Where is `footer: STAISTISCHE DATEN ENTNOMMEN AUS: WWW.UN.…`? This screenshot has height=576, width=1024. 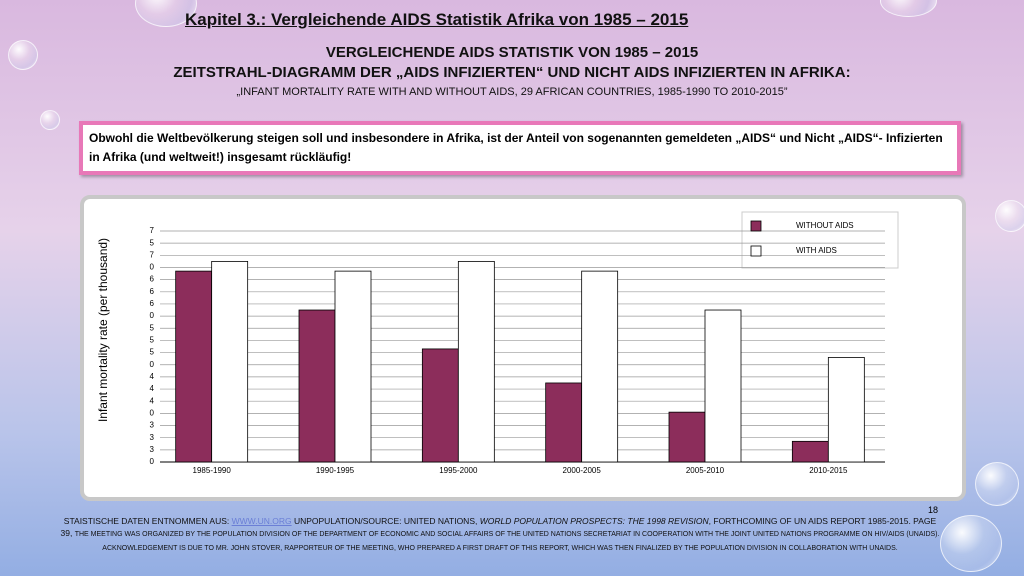
footer: STAISTISCHE DATEN ENTNOMMEN AUS: WWW.UN.… is located at coordinates (500, 535).